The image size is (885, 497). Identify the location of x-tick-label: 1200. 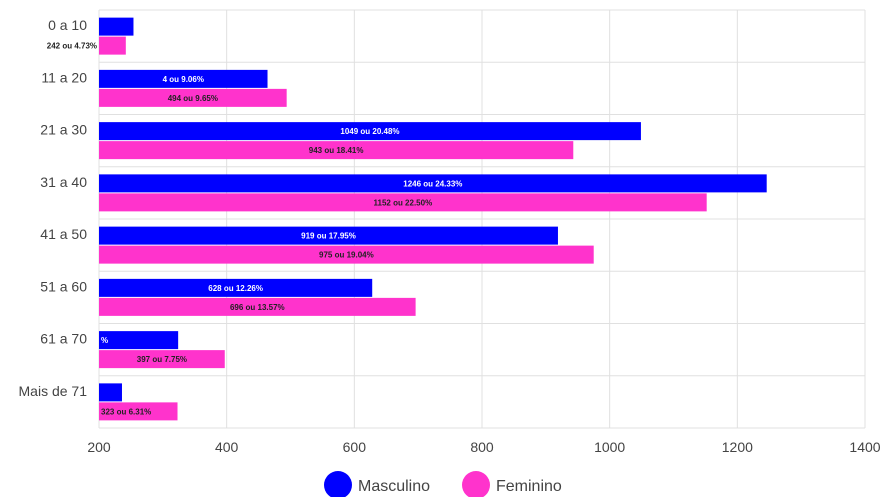
(737, 447).